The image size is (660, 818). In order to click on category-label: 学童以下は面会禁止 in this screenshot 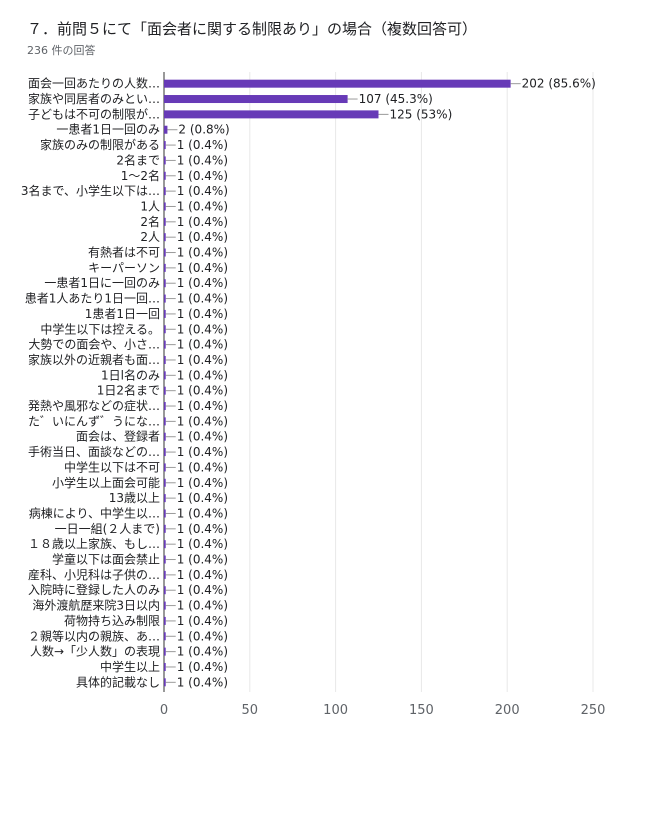, I will do `click(106, 559)`.